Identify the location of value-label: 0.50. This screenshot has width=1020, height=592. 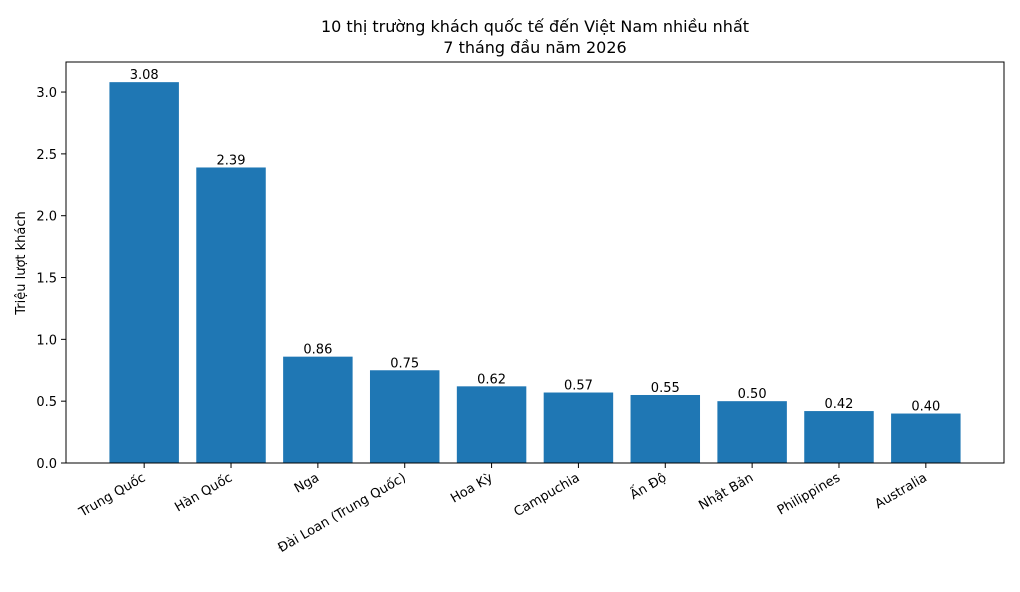
(752, 394).